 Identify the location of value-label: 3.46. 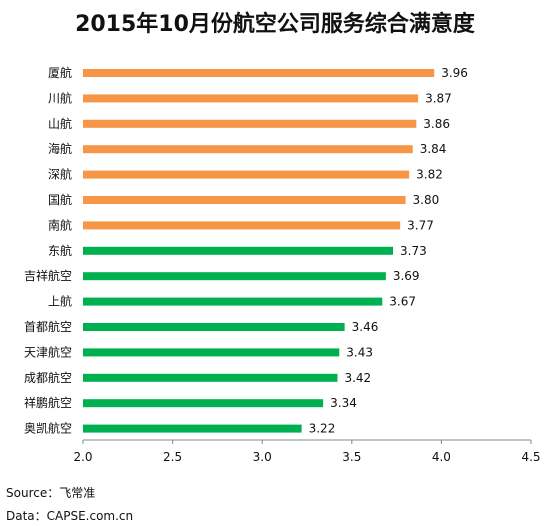
(365, 327).